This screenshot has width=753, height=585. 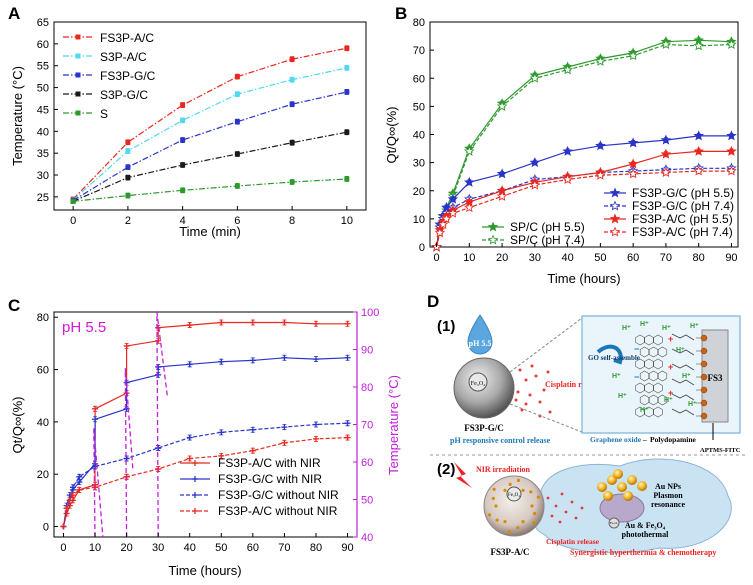 I want to click on panel-c-ytick-label: 60, so click(x=43, y=371).